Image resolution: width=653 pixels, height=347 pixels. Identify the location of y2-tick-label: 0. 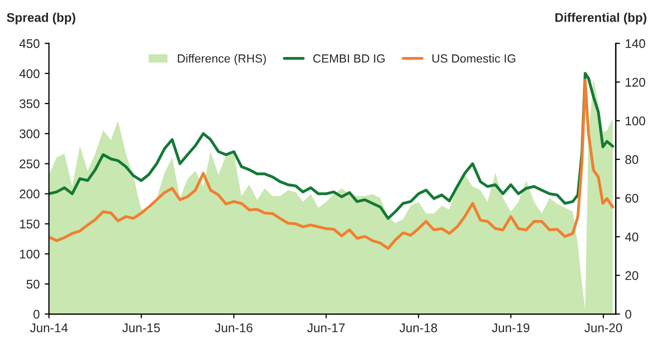
(628, 314).